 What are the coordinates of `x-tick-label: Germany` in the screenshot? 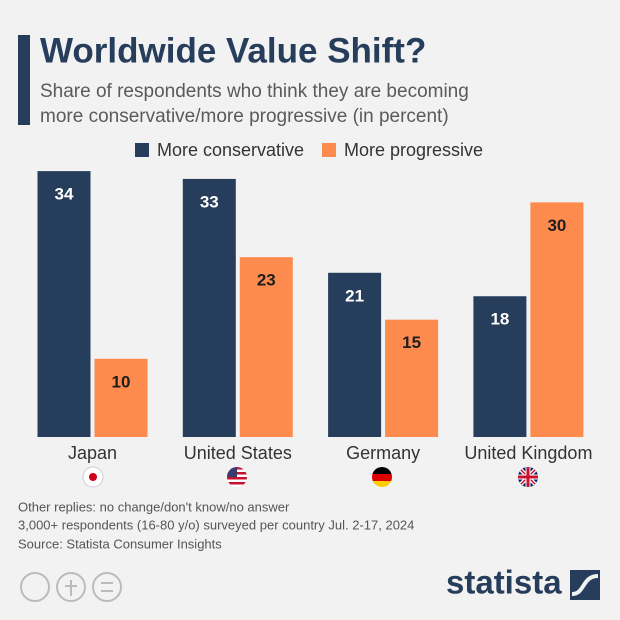 It's located at (383, 453).